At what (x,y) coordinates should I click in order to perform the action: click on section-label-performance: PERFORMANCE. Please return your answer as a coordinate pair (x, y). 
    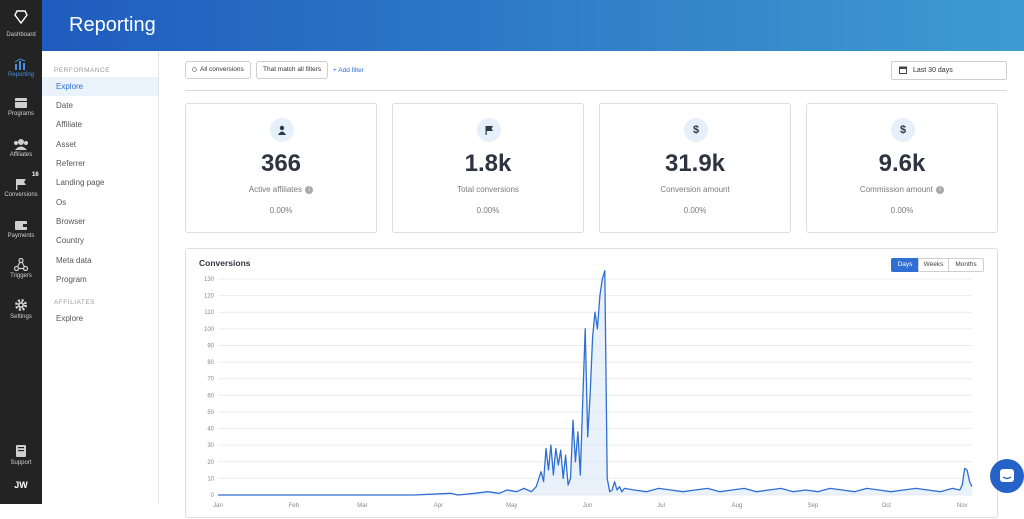
    Looking at the image, I should click on (82, 70).